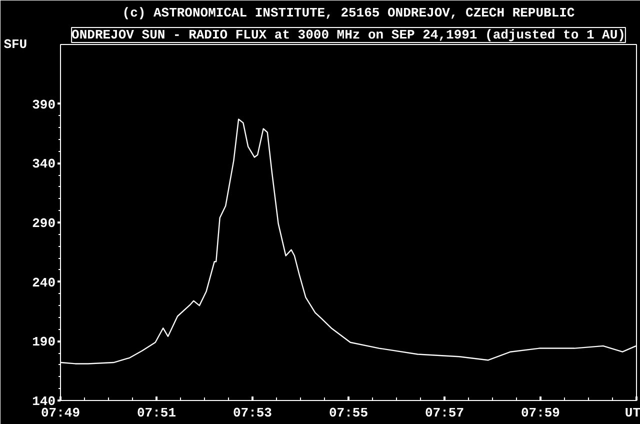 This screenshot has width=640, height=424. Describe the element at coordinates (44, 104) in the screenshot. I see `y-tick-label: 390` at that location.